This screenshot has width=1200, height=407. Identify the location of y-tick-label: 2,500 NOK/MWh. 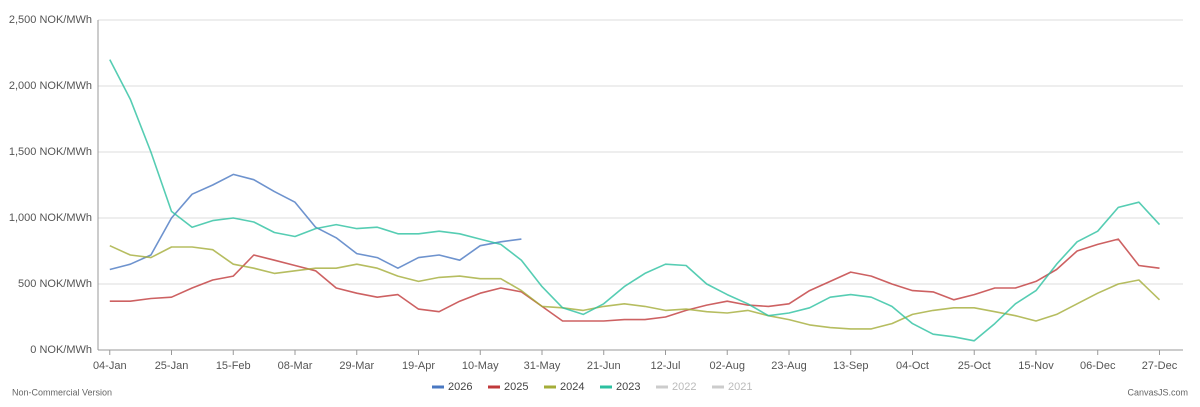
(50, 20).